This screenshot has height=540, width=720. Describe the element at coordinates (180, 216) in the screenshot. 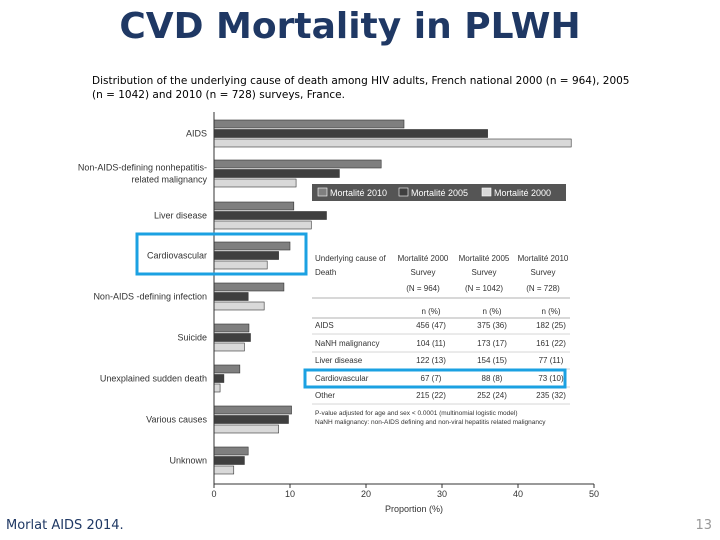

I see `category-label: Liver disease` at that location.